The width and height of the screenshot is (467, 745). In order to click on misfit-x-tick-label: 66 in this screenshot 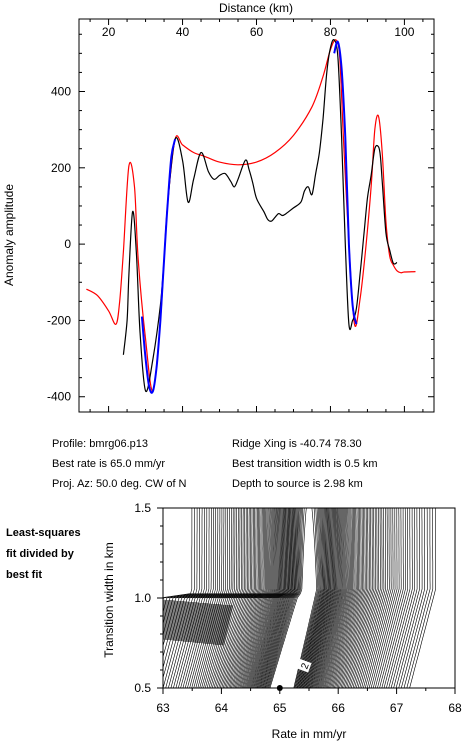, I will do `click(339, 708)`.